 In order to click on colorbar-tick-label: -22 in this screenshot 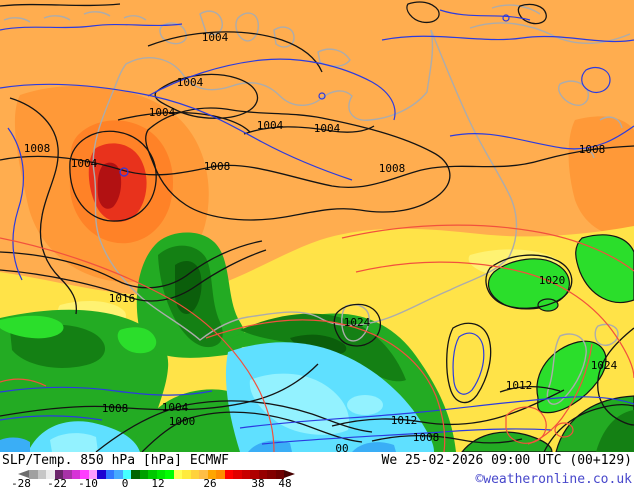, I will do `click(57, 483)`.